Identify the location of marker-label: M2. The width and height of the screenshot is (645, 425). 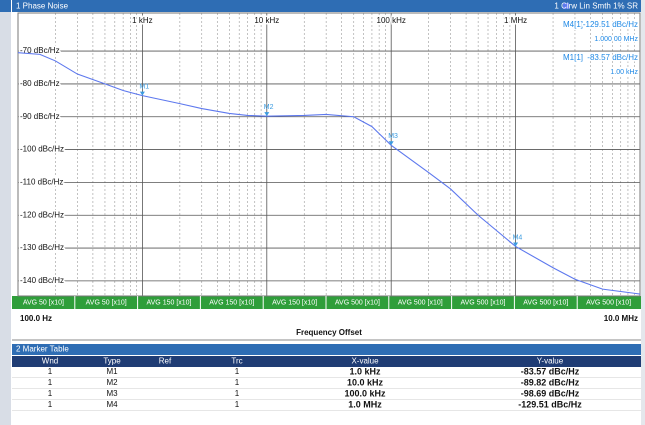
(269, 107).